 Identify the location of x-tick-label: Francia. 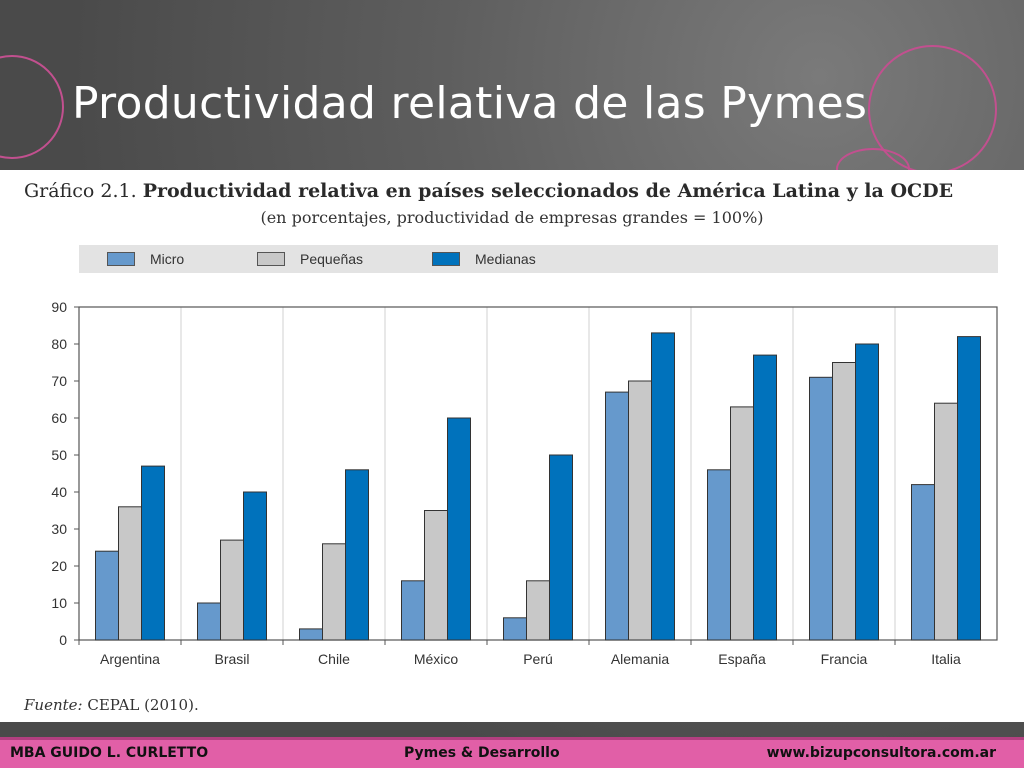
(844, 659).